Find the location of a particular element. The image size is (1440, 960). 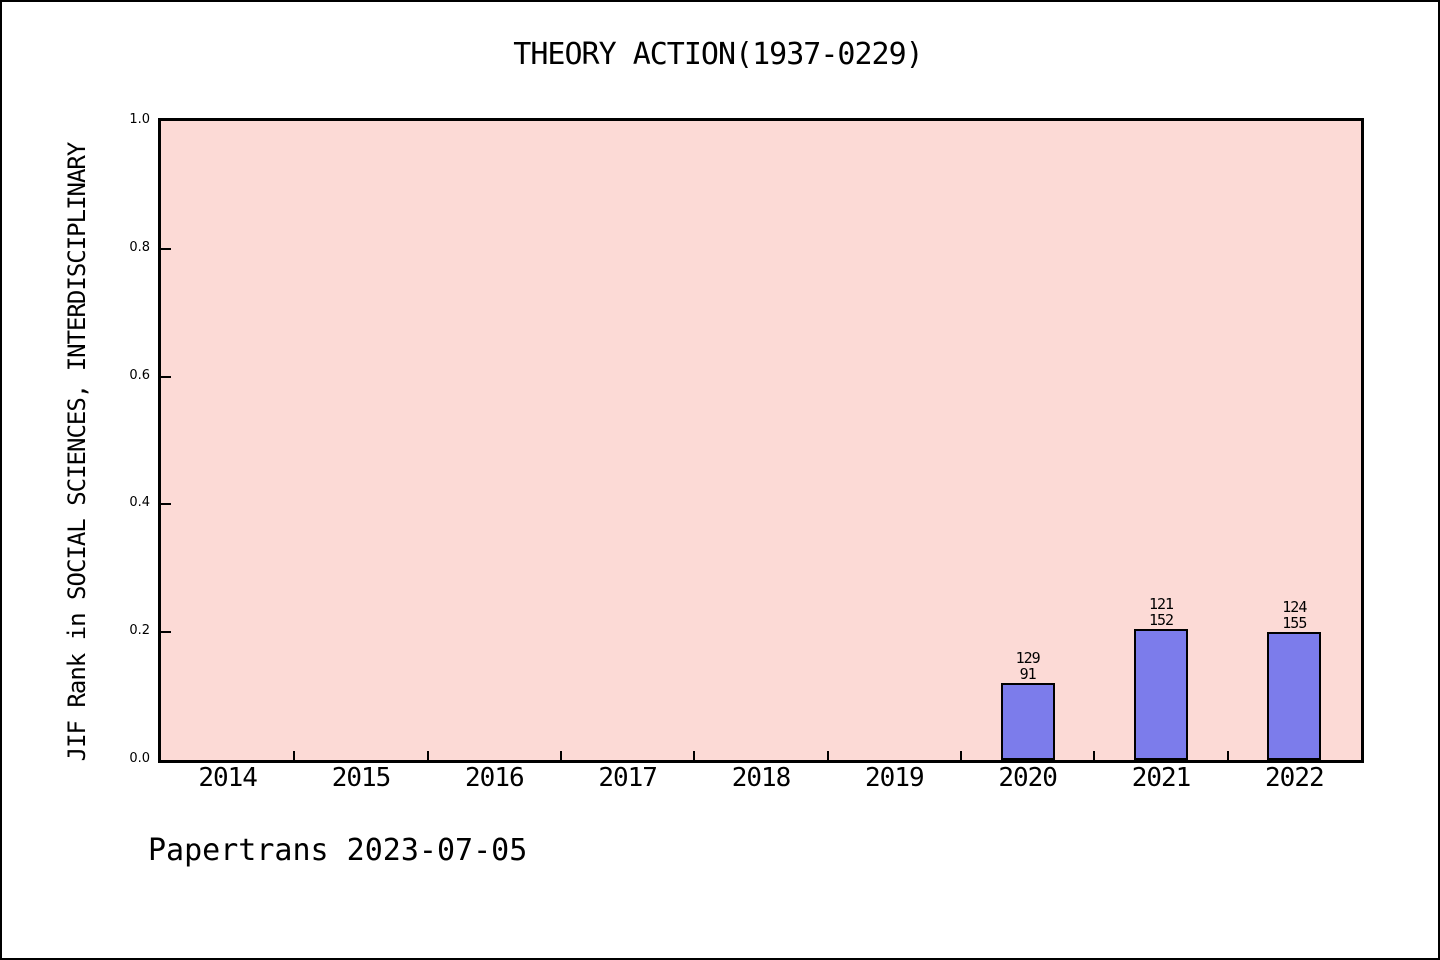

bar-value-label-2021: 121 152 is located at coordinates (1161, 612).